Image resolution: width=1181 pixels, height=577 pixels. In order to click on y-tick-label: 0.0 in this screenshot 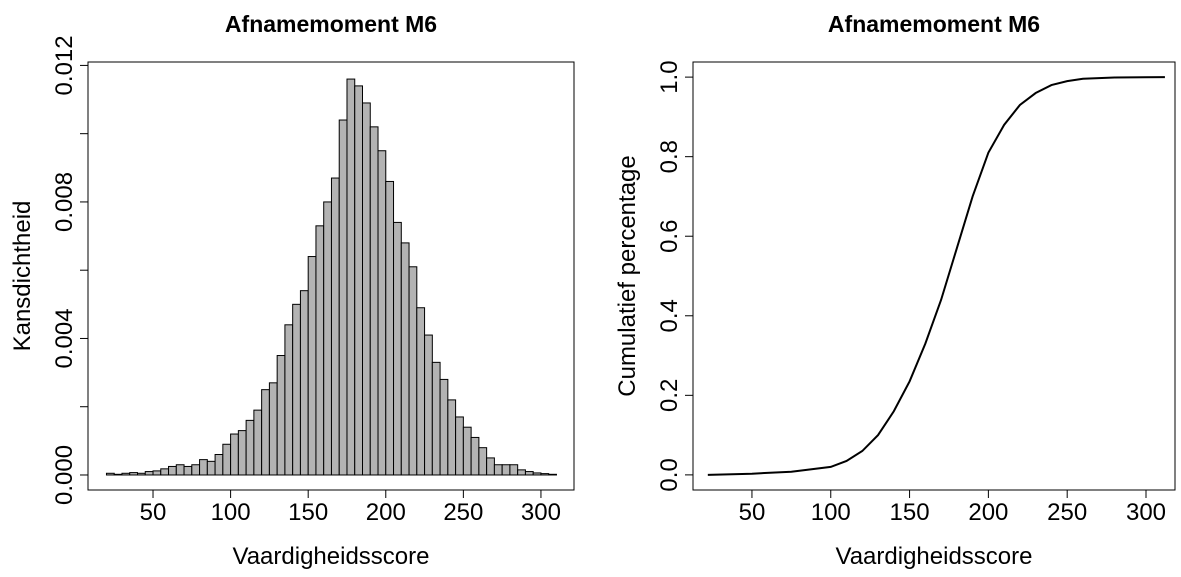, I will do `click(669, 474)`.